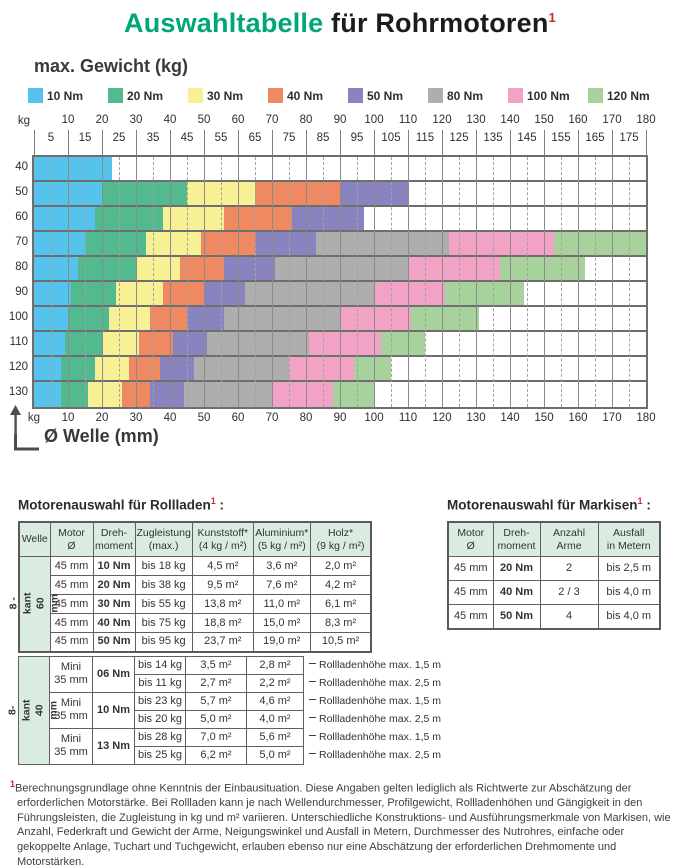 This screenshot has width=680, height=867. I want to click on x-tick-label: 40, so click(170, 418).